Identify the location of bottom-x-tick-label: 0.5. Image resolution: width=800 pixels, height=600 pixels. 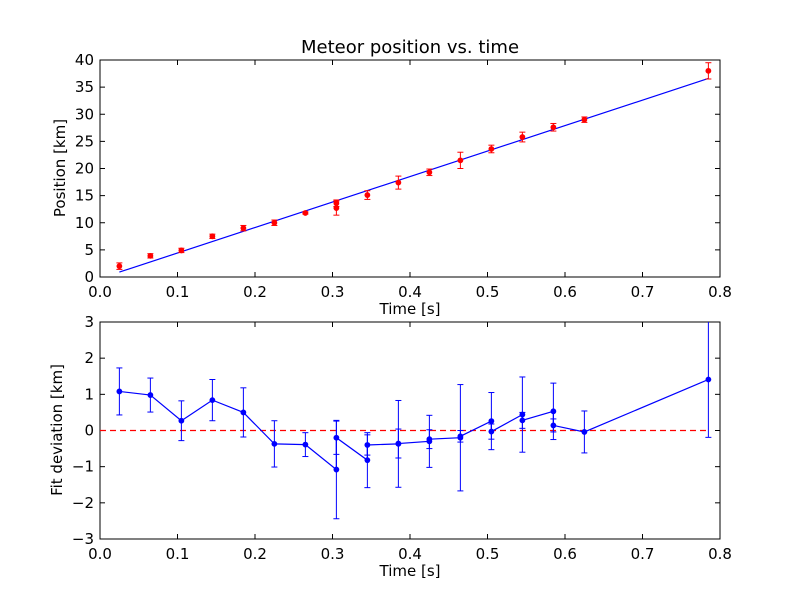
(488, 554).